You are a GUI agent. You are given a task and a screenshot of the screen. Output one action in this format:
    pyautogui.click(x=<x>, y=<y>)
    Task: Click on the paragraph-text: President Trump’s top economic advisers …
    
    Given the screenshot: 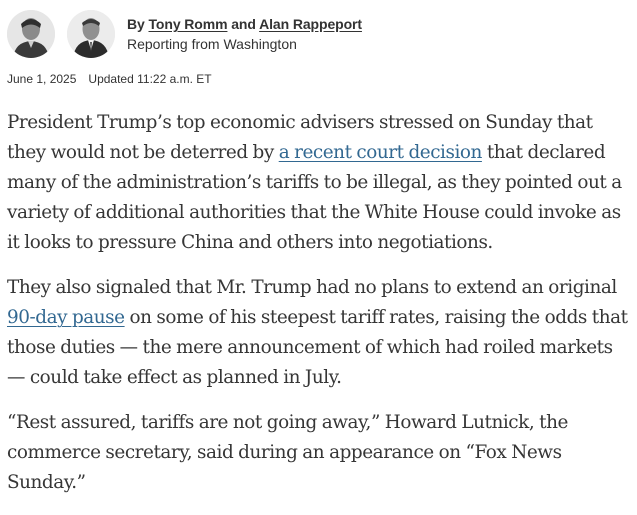 What is the action you would take?
    pyautogui.click(x=300, y=137)
    